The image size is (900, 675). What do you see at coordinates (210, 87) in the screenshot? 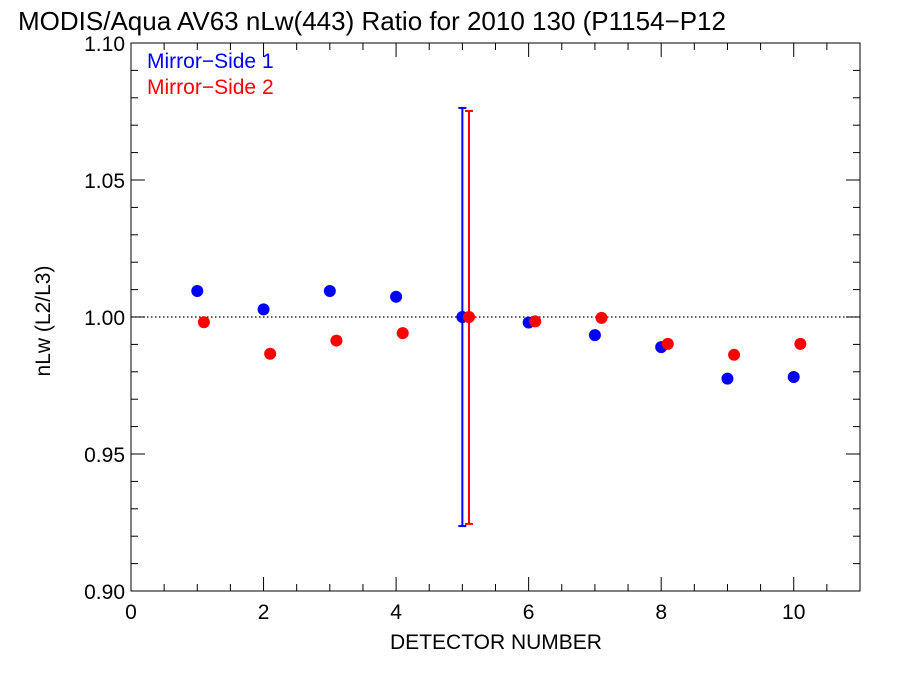
I see `legend-label-series-2: Mirror−Side 2` at bounding box center [210, 87].